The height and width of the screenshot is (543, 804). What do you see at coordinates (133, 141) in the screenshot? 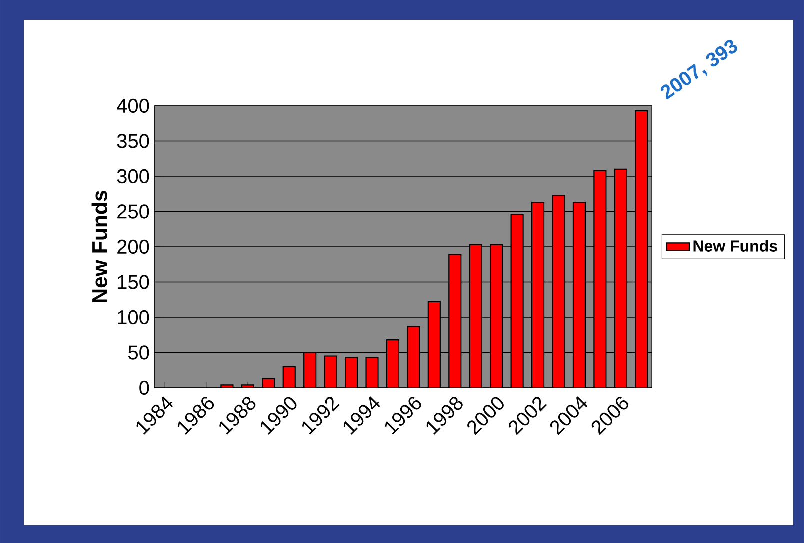
I see `y-tick-label: 350` at bounding box center [133, 141].